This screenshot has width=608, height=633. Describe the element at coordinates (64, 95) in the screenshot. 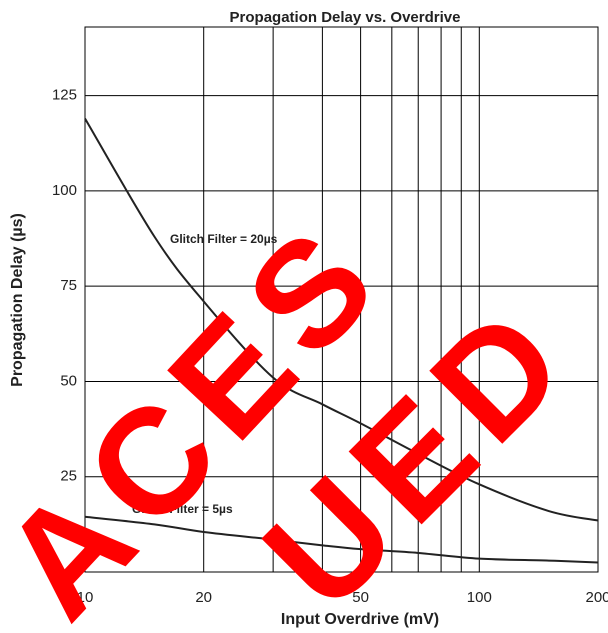

I see `y-tick-label: 125` at that location.